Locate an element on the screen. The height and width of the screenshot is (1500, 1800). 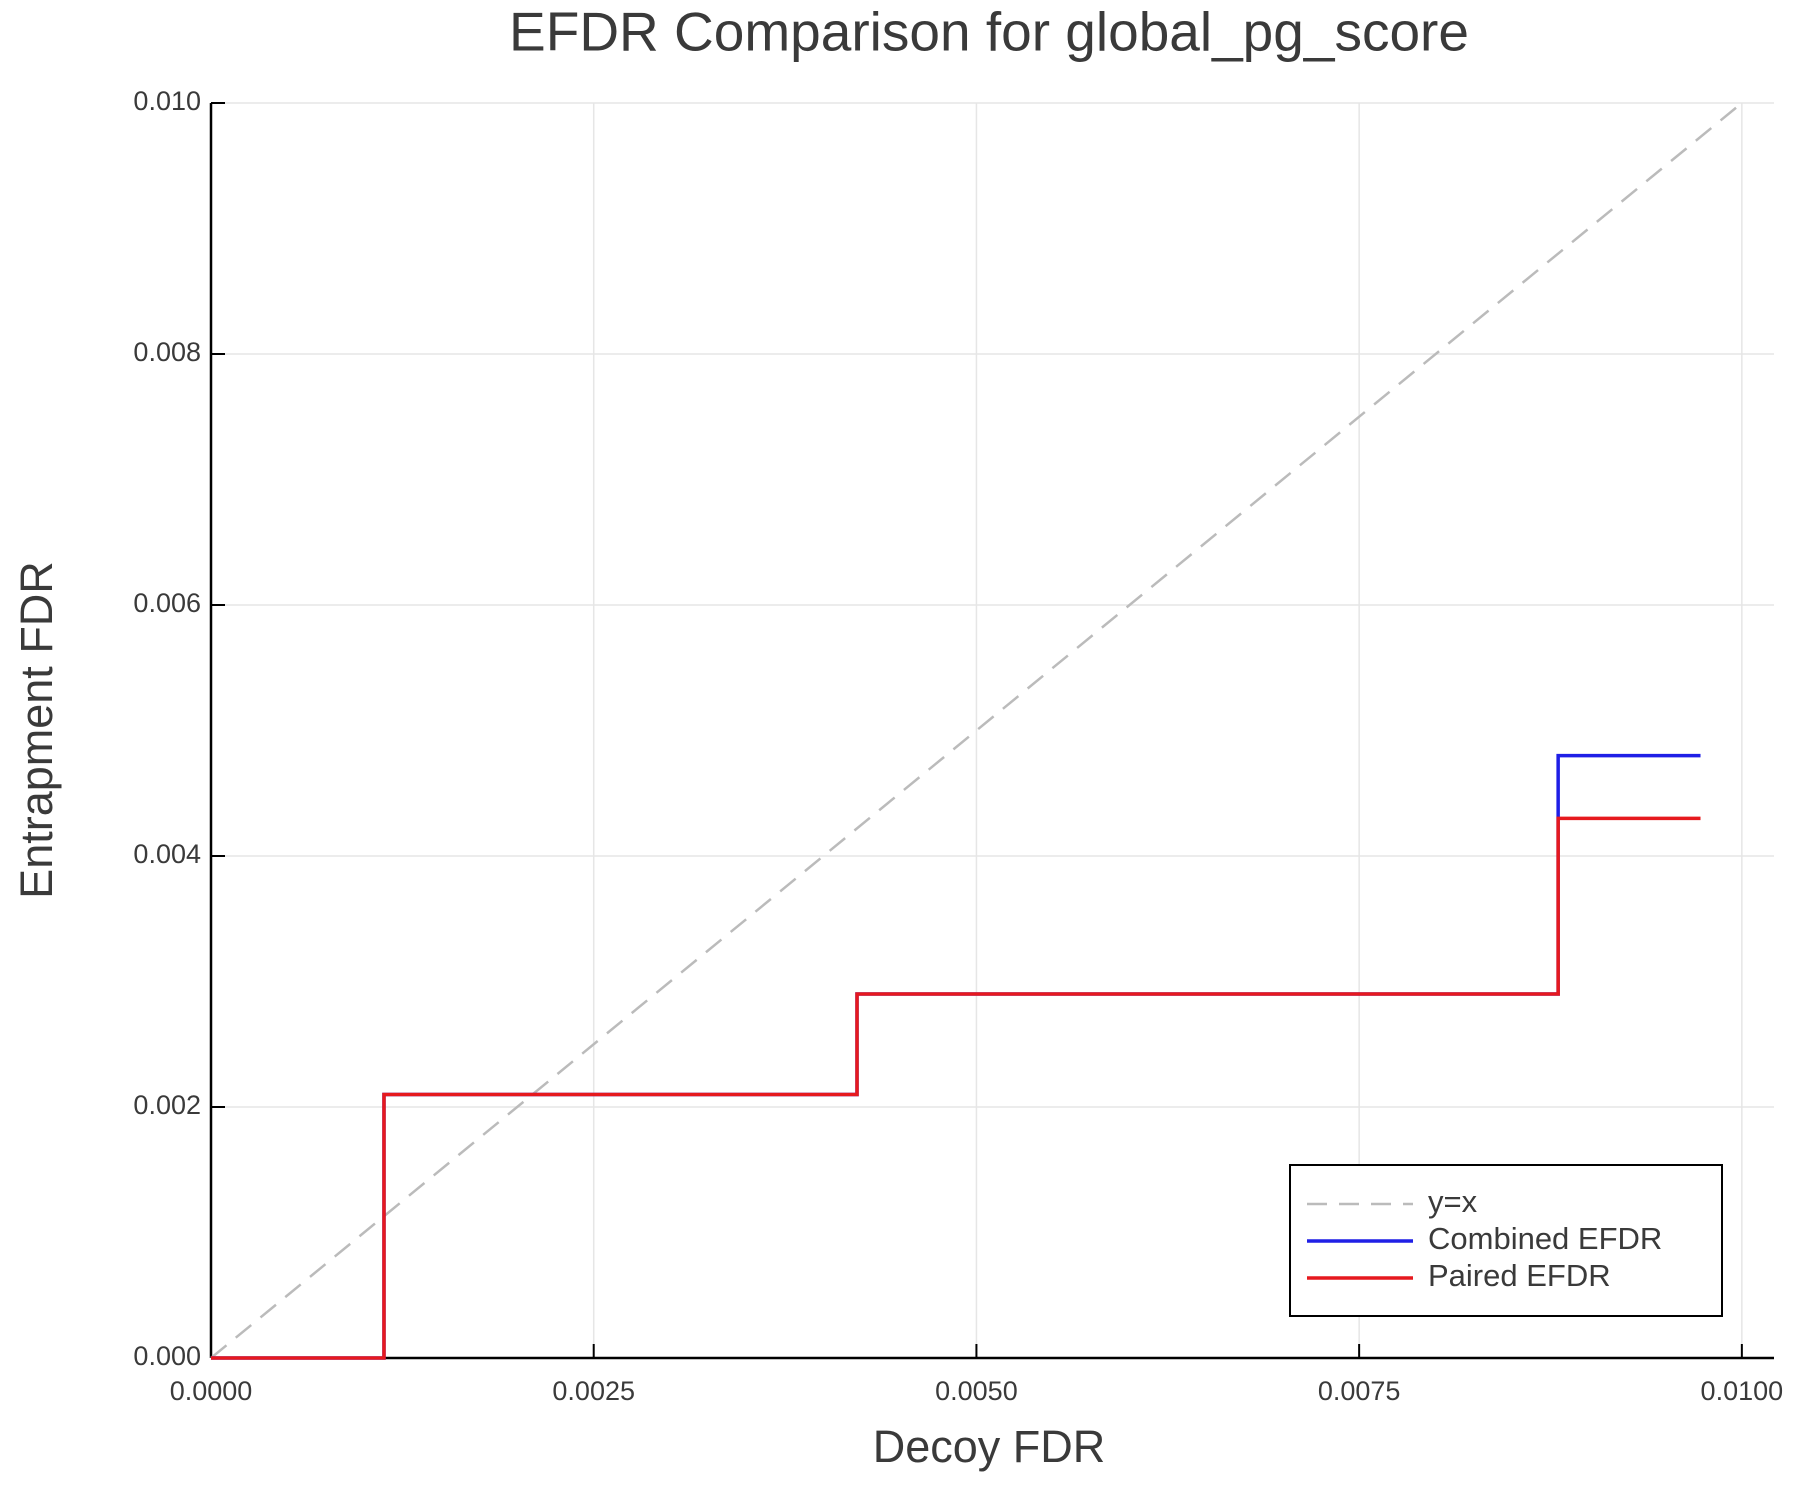
x-tick-label: 0.0100 is located at coordinates (1742, 1391).